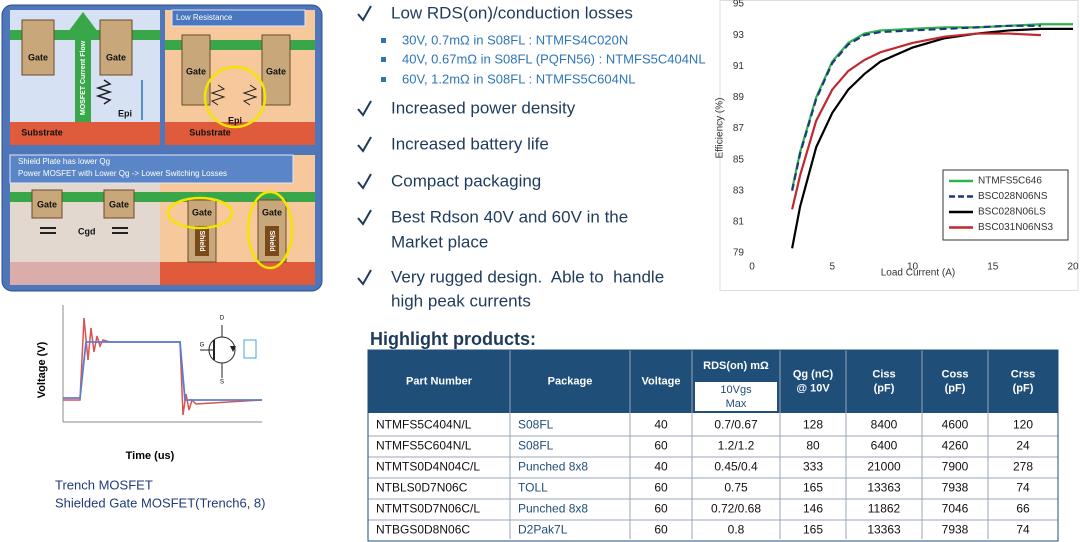 This screenshot has width=1080, height=542. I want to click on column-header-condition: Max, so click(736, 404).